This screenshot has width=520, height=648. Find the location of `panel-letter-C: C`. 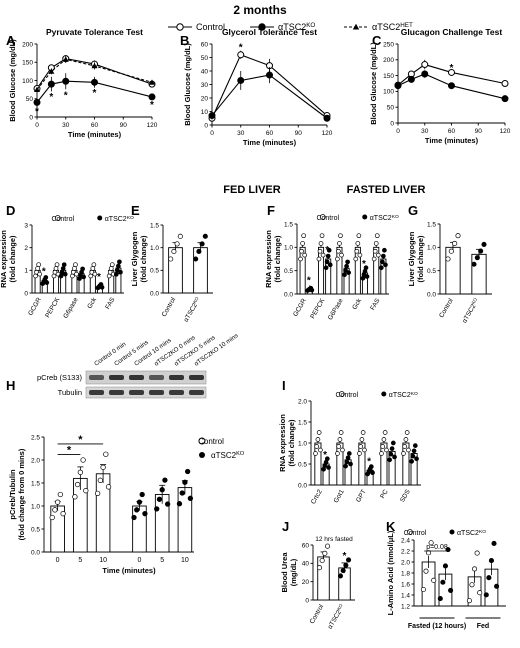

panel-letter-C: C is located at coordinates (377, 40).